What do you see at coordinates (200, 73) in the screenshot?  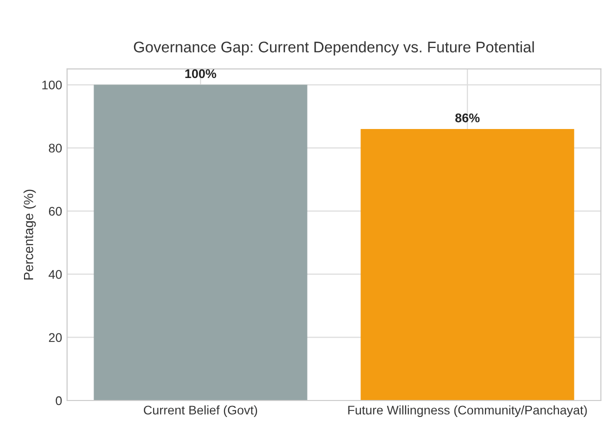 I see `data-label: 100%` at bounding box center [200, 73].